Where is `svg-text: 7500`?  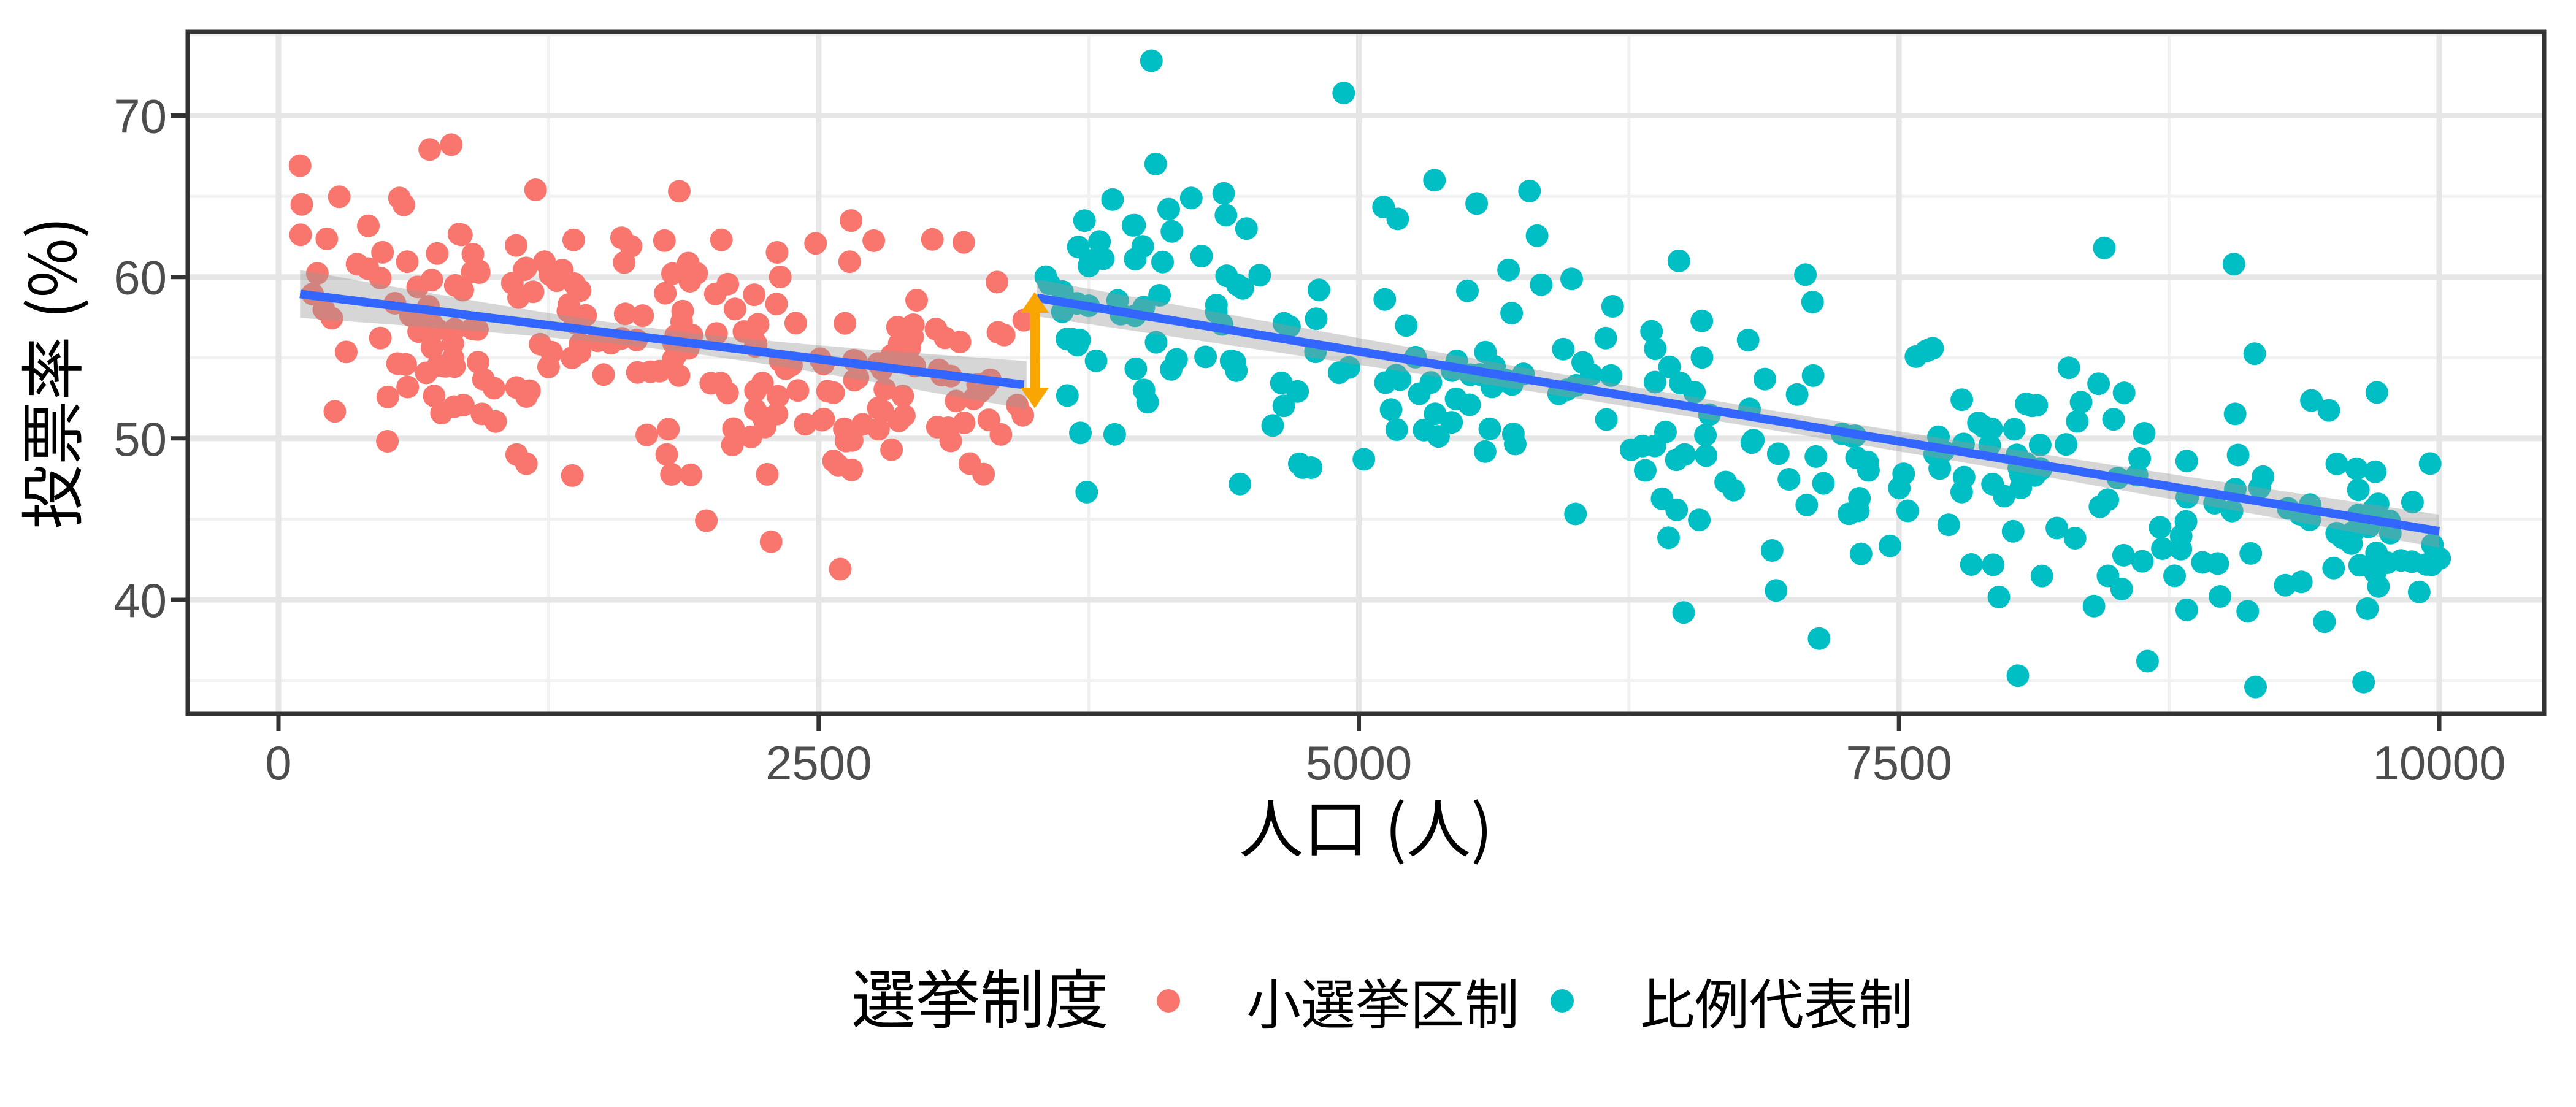 svg-text: 7500 is located at coordinates (1899, 763).